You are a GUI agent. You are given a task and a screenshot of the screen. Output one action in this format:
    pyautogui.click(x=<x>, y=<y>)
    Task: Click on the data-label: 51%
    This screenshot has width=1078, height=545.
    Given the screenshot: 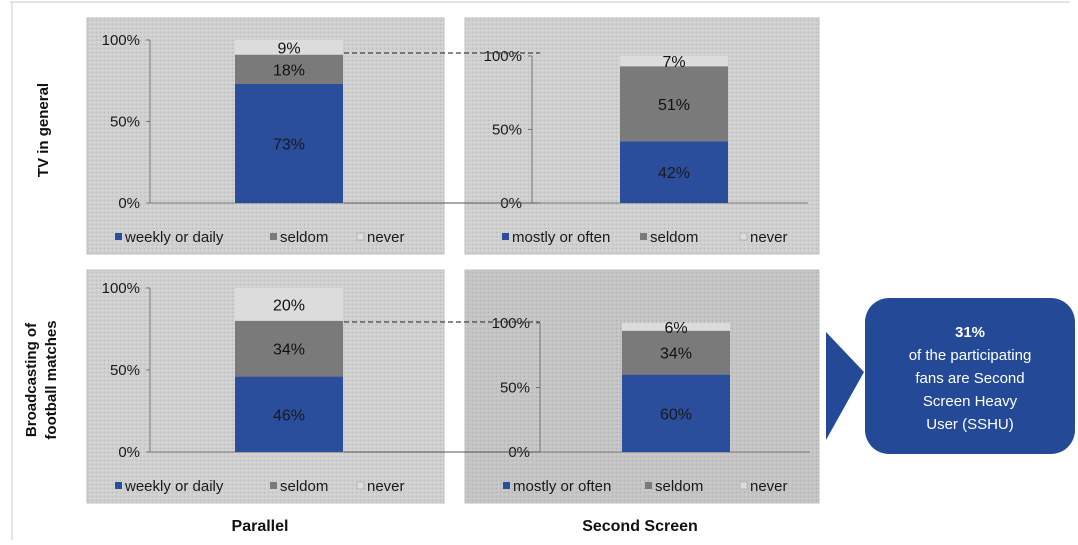 What is the action you would take?
    pyautogui.click(x=674, y=105)
    